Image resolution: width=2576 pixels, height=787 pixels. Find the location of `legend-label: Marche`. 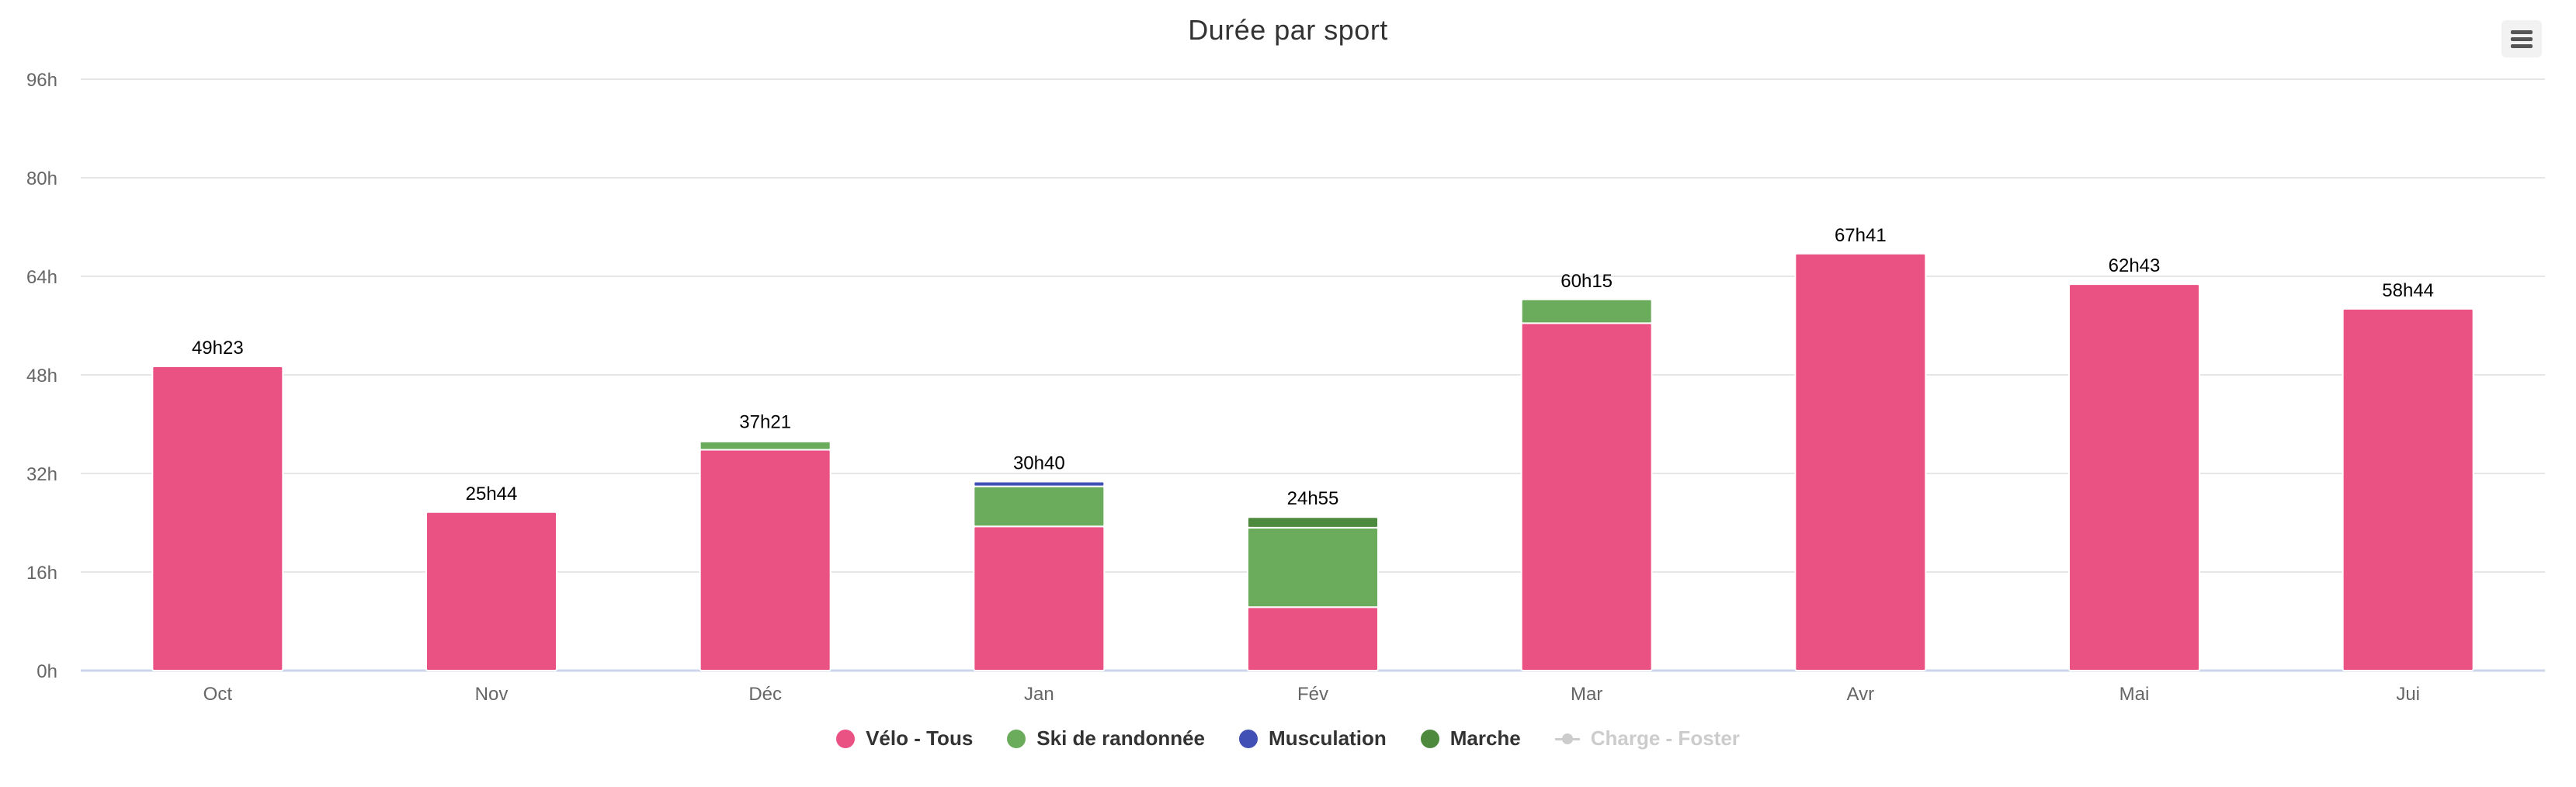

legend-label: Marche is located at coordinates (1485, 738).